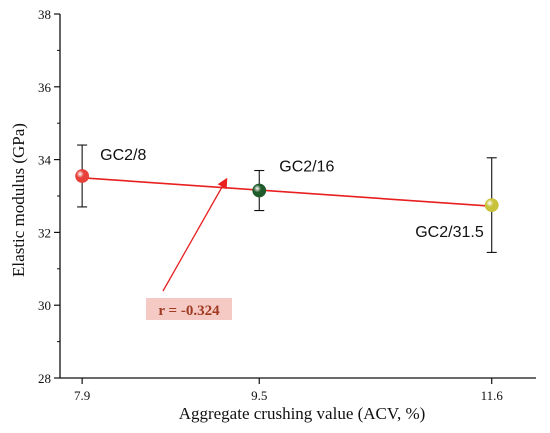 The width and height of the screenshot is (550, 433). What do you see at coordinates (45, 160) in the screenshot?
I see `y-tick-label: 34` at bounding box center [45, 160].